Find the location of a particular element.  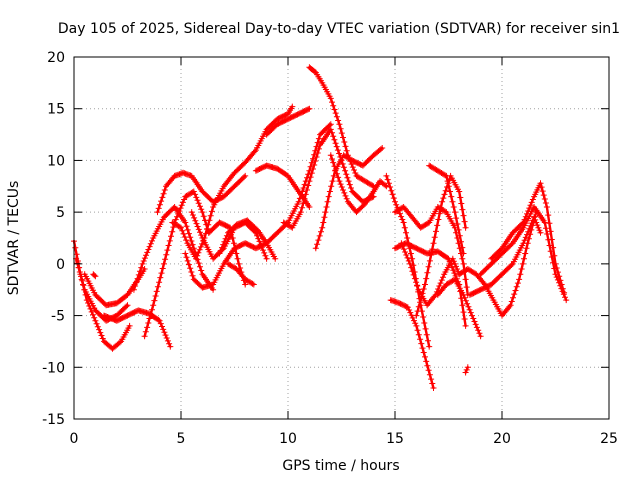

x-tick-label: 0 is located at coordinates (74, 439).